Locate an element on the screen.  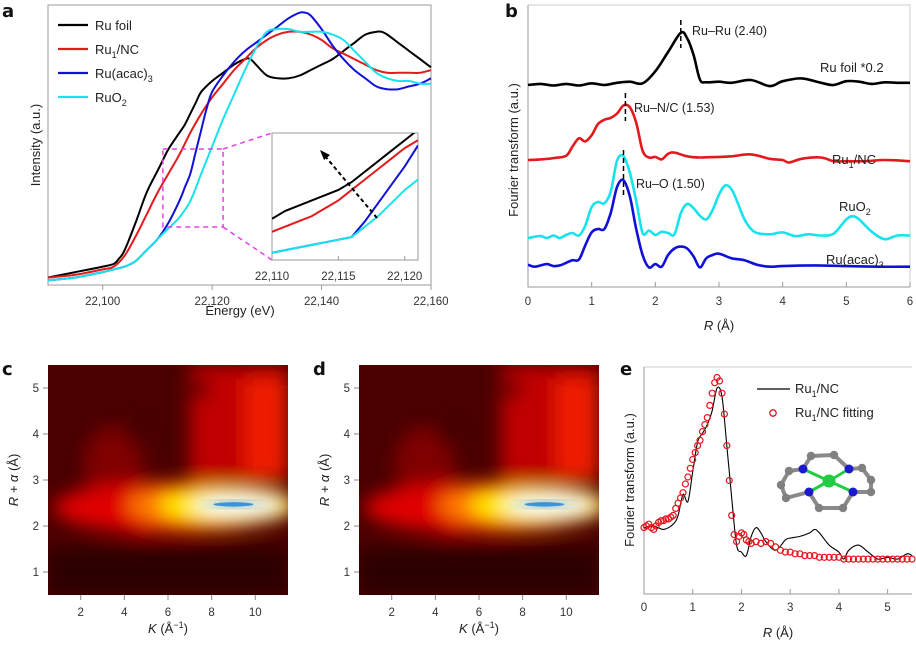
panel-d-heatmap-image is located at coordinates (479, 480).